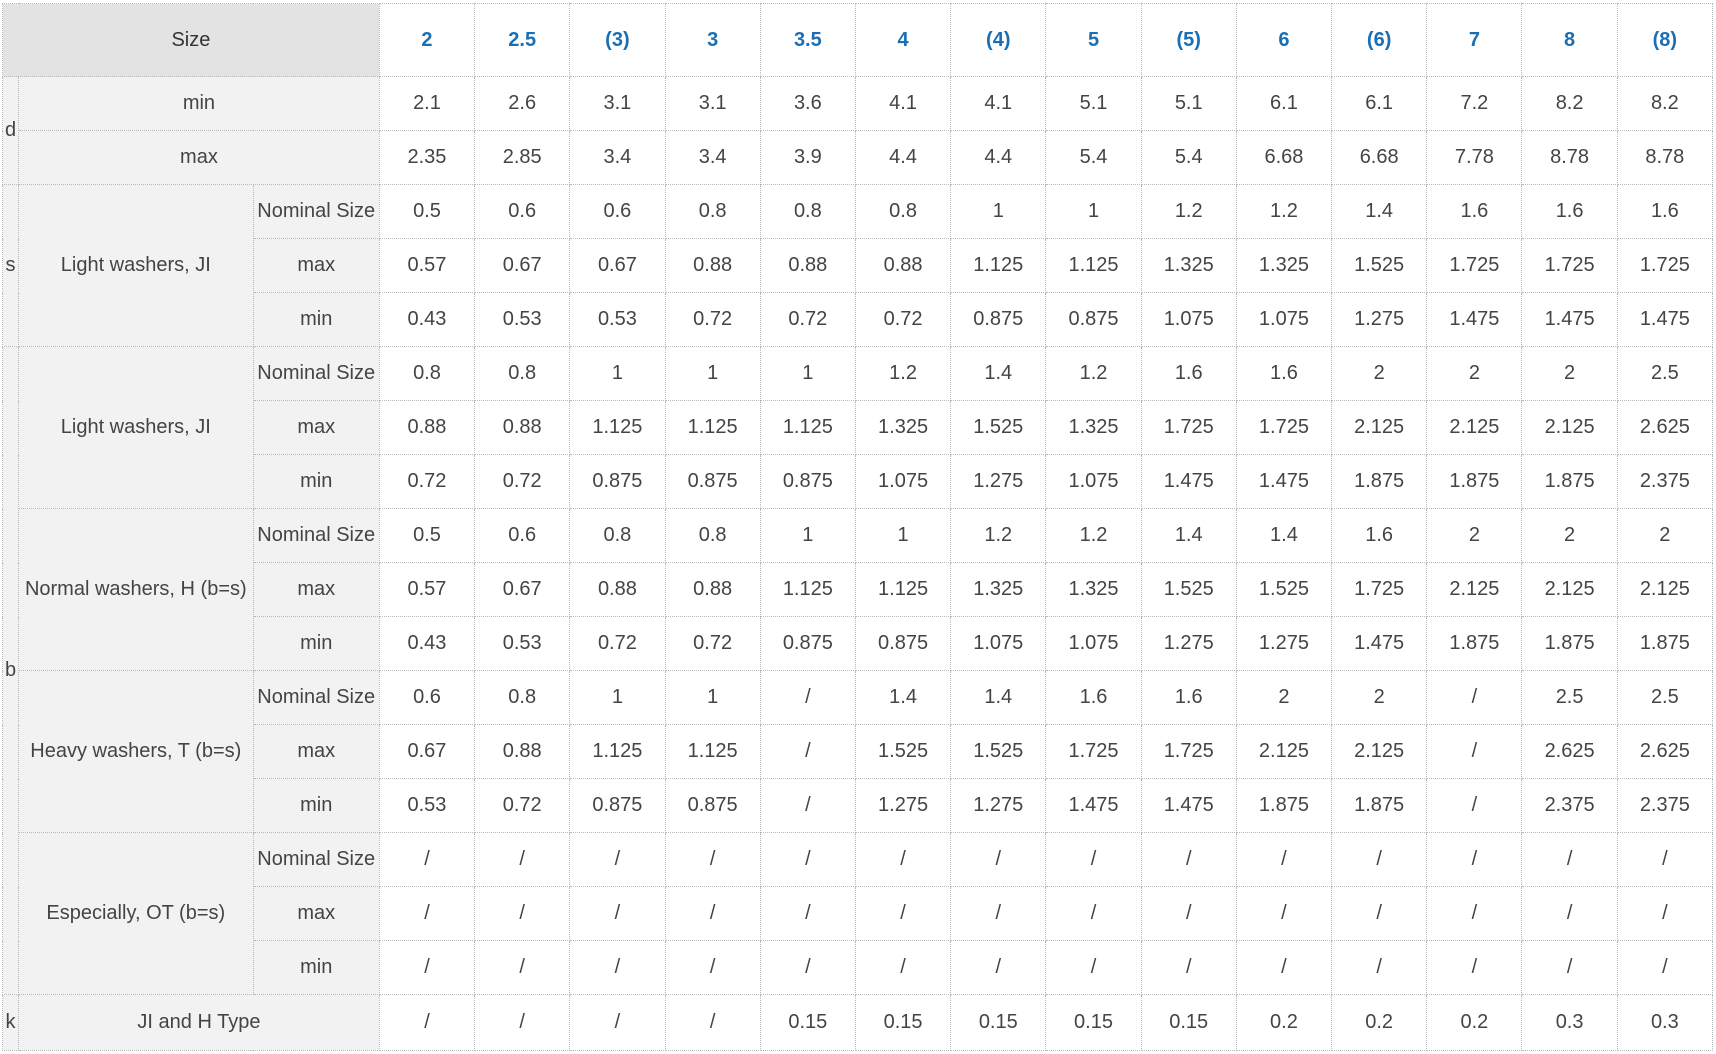  Describe the element at coordinates (858, 40) in the screenshot. I see `header-row: Size 2 2.5 (3) 3 3.5 4 (4) 5 (5) 6 (6) 7 8 (8)` at that location.